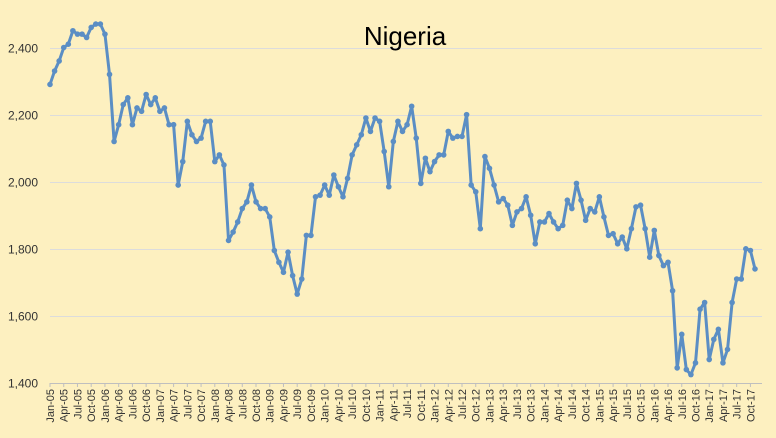  What do you see at coordinates (504, 405) in the screenshot?
I see `x-tick-label: Apr-13` at bounding box center [504, 405].